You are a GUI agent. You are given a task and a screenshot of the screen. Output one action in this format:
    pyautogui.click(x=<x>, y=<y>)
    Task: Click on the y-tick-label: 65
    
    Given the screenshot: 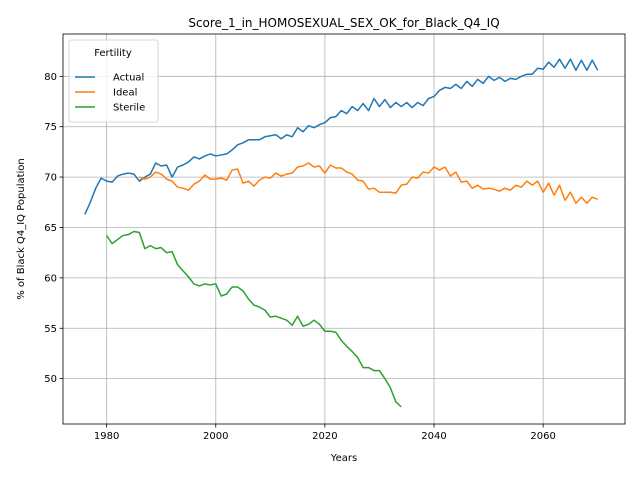 What is the action you would take?
    pyautogui.click(x=50, y=228)
    